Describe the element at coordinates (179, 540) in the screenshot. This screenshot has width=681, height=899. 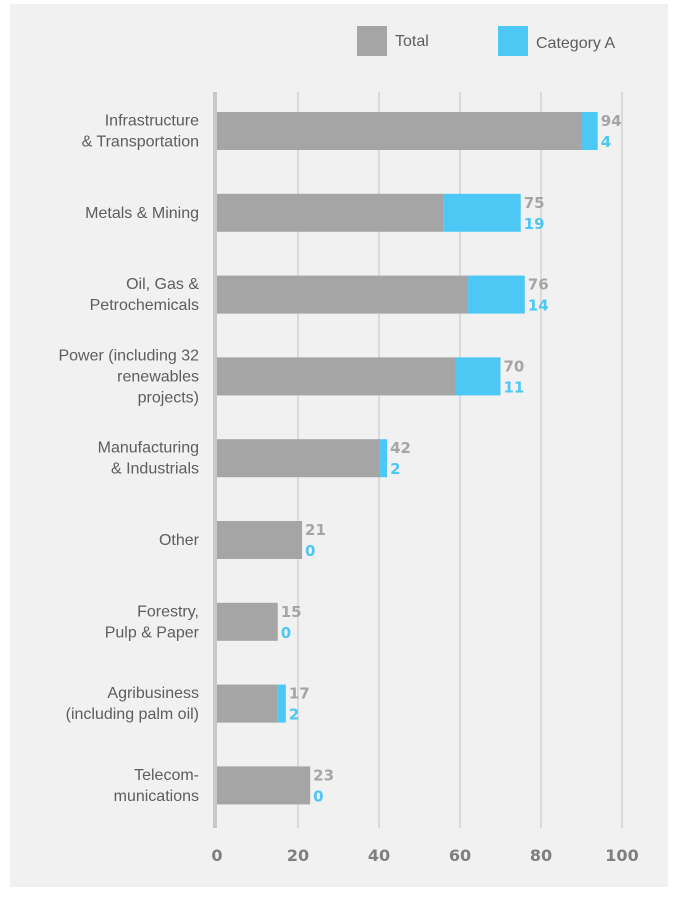
I see `category-label-5: Other` at that location.